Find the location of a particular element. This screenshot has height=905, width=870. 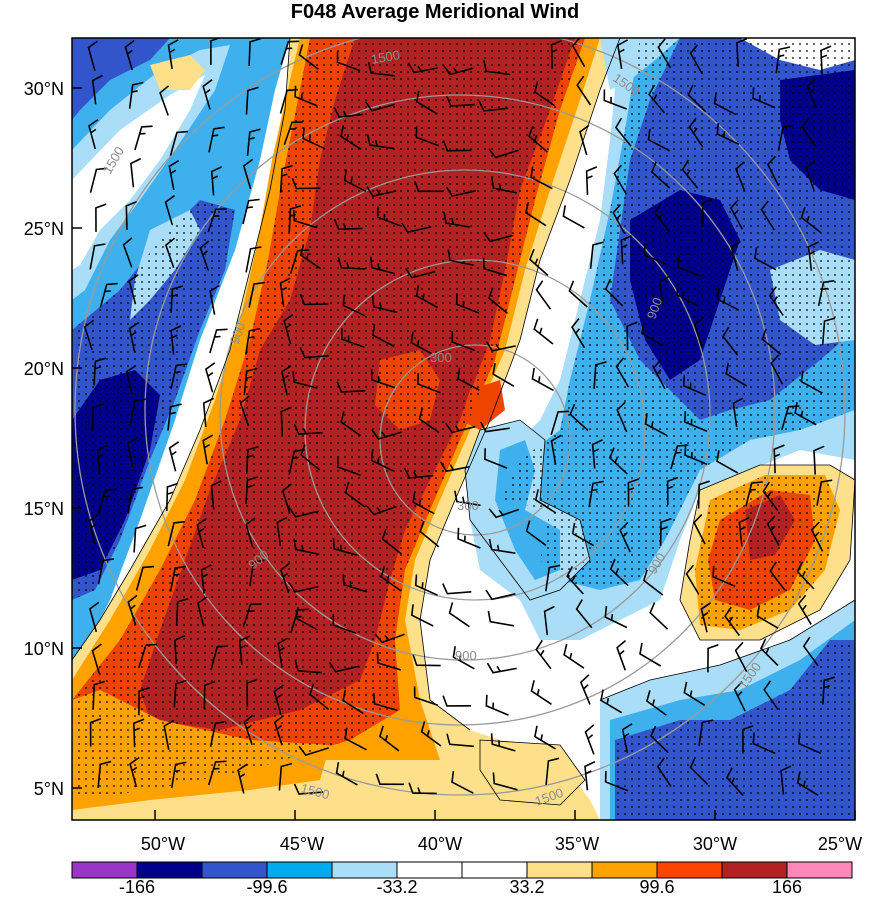

contour-label: 1500 is located at coordinates (315, 791).